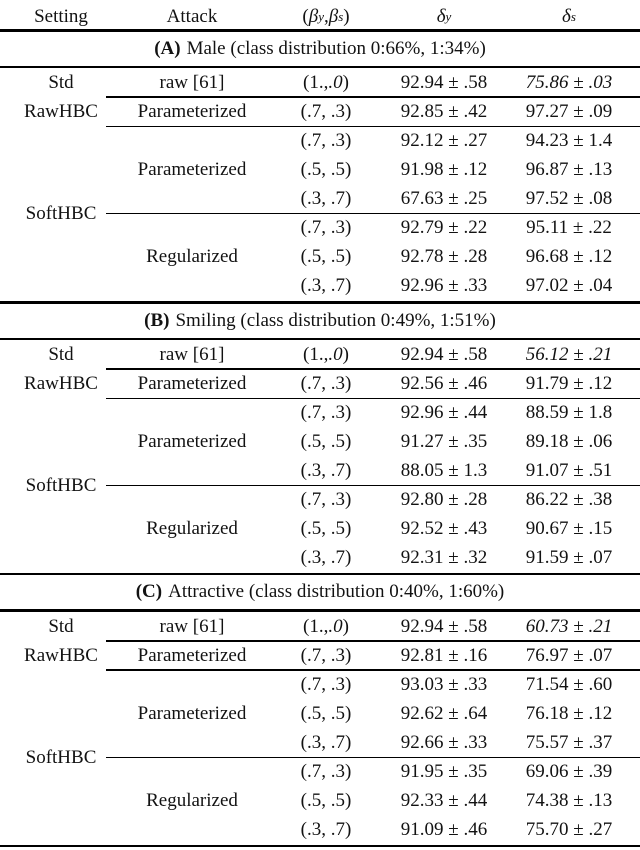 Image resolution: width=640 pixels, height=850 pixels. I want to click on thick-rule-bottom, so click(320, 846).